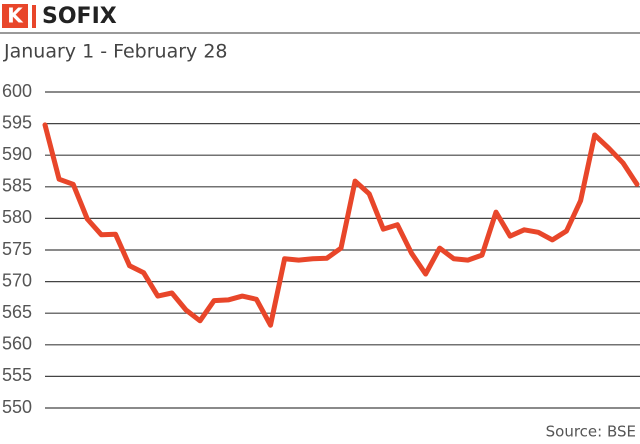 This screenshot has width=640, height=444. What do you see at coordinates (17, 154) in the screenshot?
I see `y-tick-label: 590` at bounding box center [17, 154].